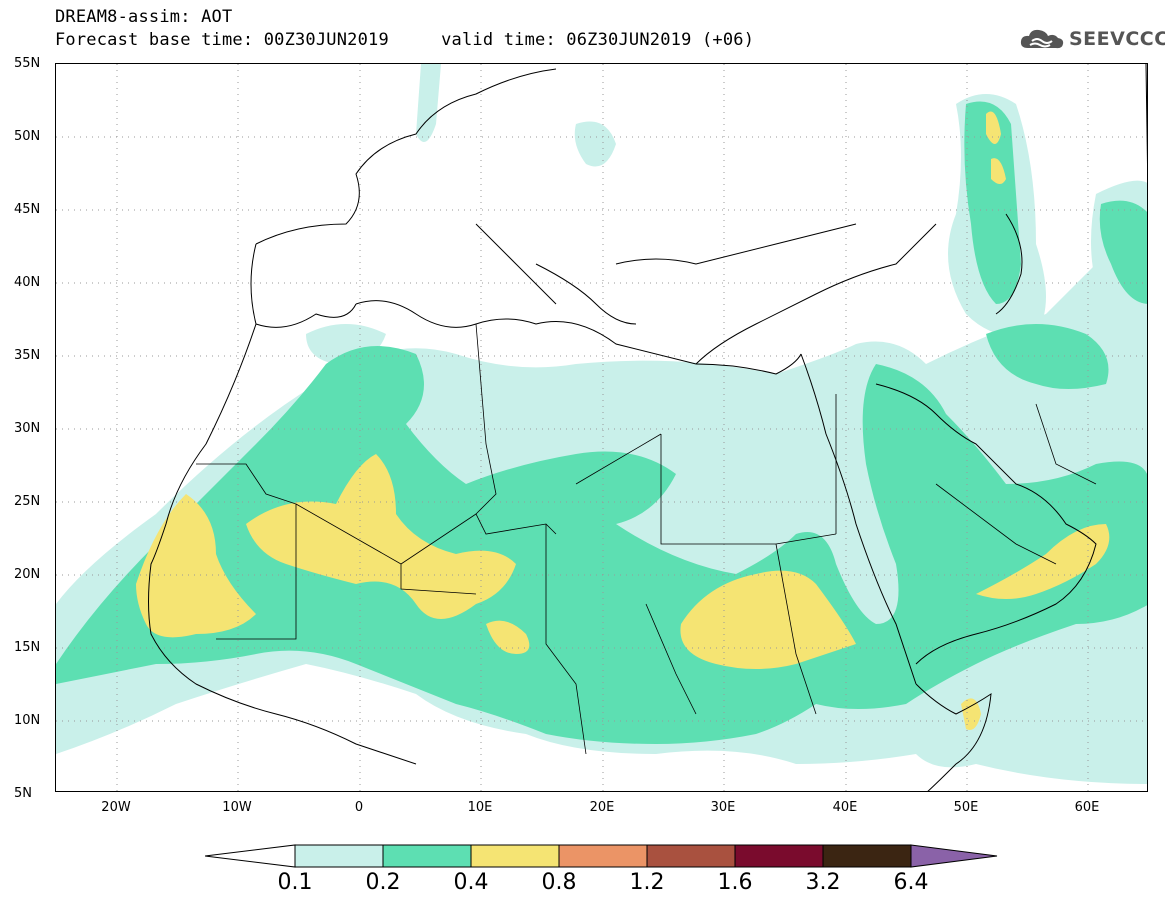 The height and width of the screenshot is (905, 1165). Describe the element at coordinates (27, 282) in the screenshot. I see `lat-label: 40N` at that location.